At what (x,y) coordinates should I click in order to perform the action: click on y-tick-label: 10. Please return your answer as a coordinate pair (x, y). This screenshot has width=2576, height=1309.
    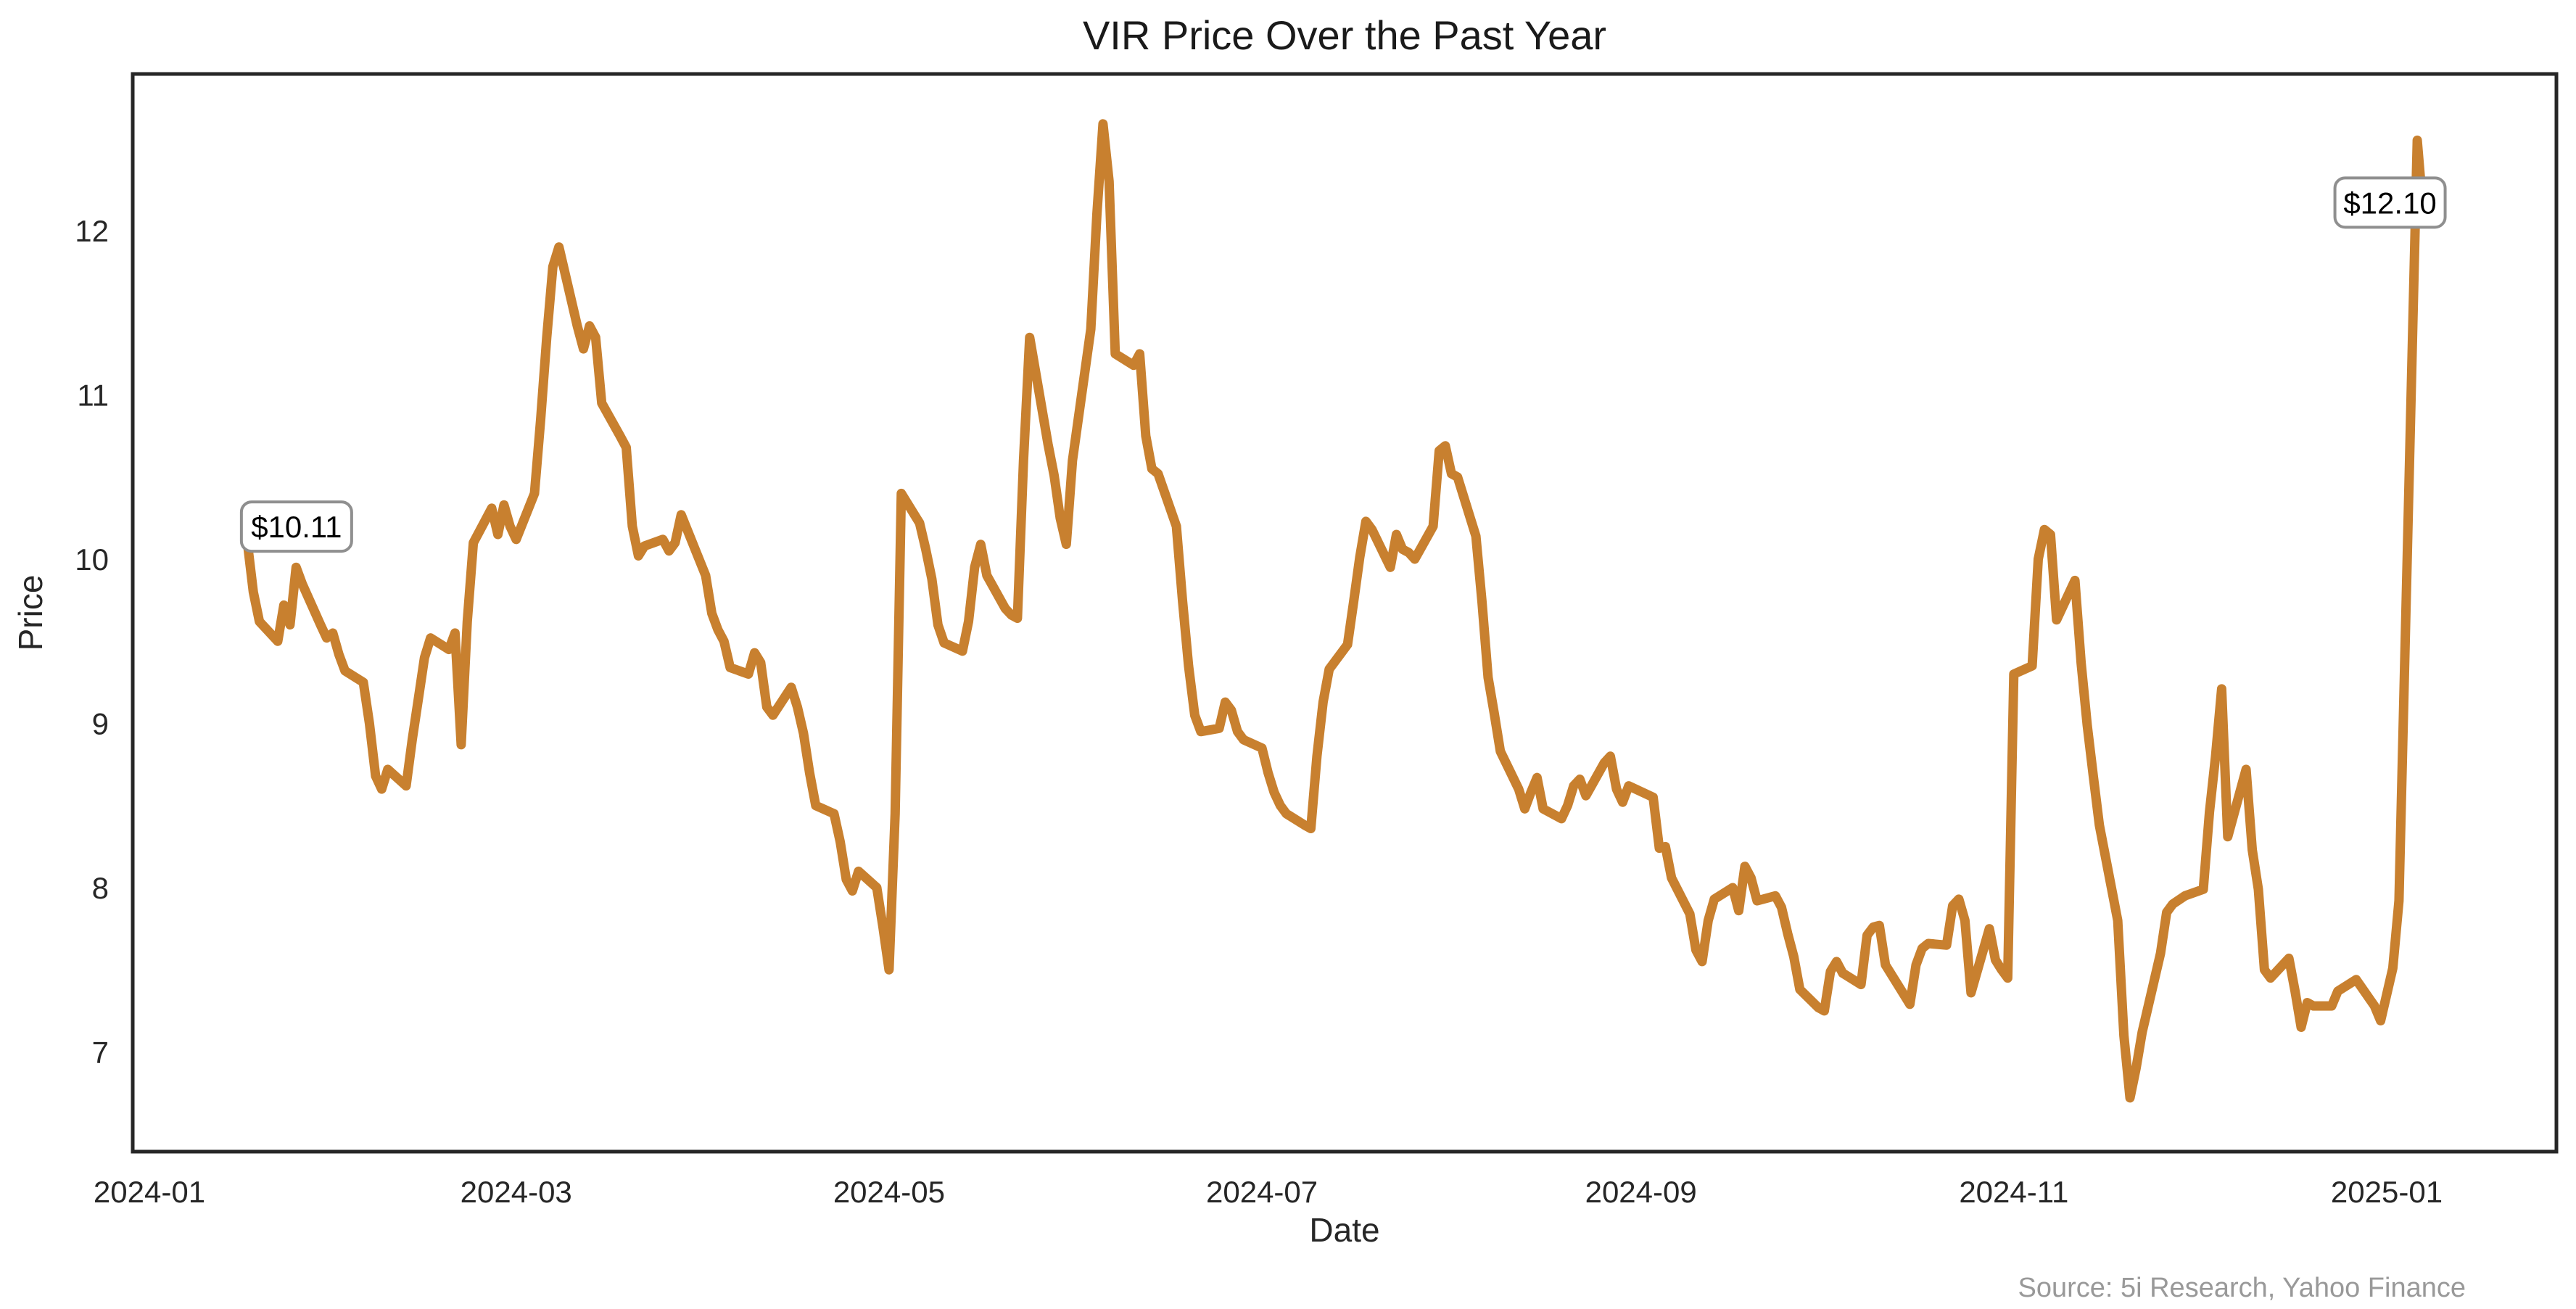
    Looking at the image, I should click on (92, 559).